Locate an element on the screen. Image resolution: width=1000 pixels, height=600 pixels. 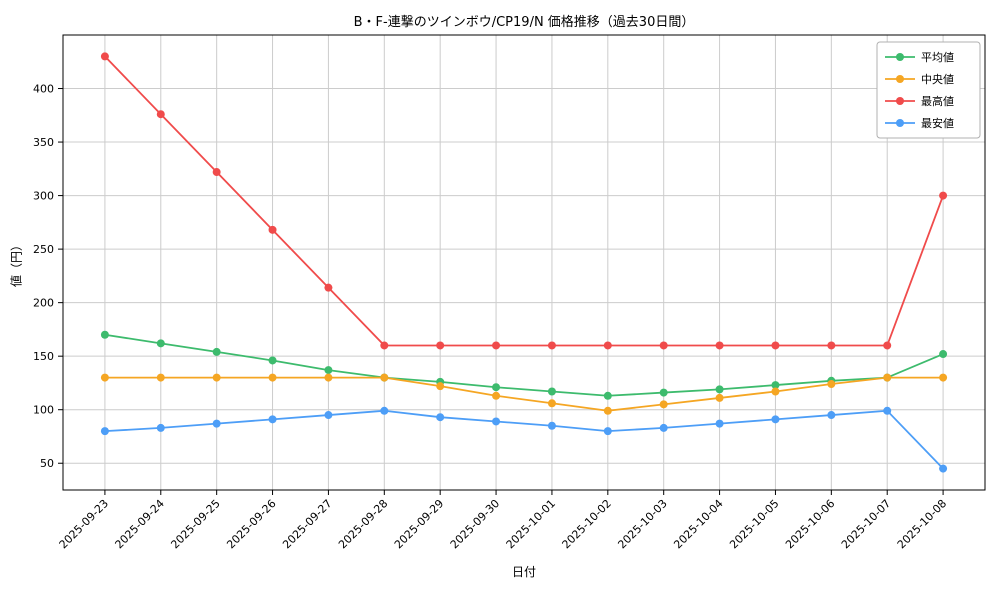
x-tick-label: 2025-10-01 is located at coordinates (531, 524).